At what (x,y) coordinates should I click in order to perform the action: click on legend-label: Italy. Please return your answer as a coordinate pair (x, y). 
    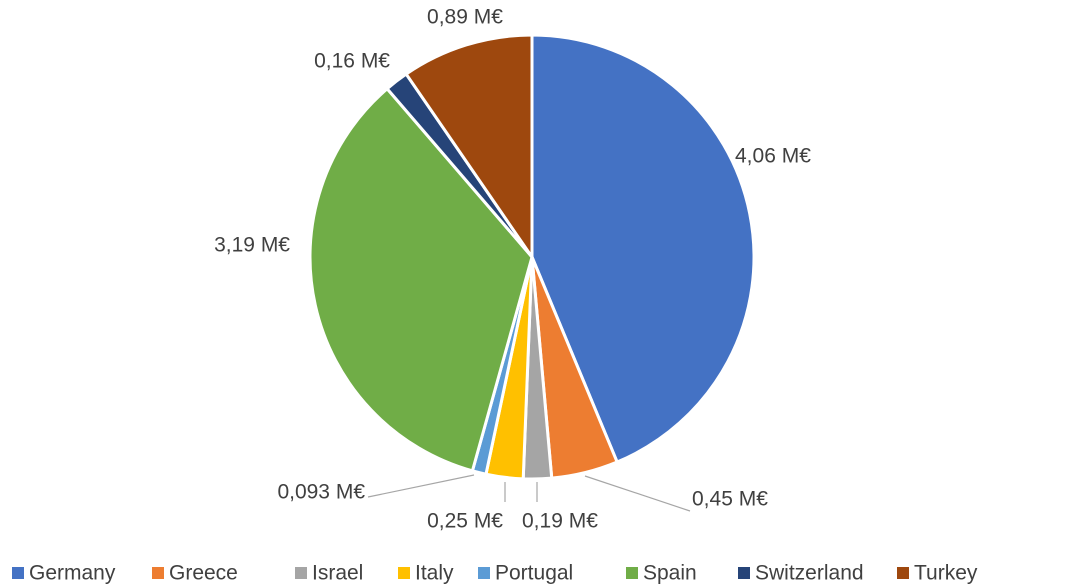
    Looking at the image, I should click on (434, 573).